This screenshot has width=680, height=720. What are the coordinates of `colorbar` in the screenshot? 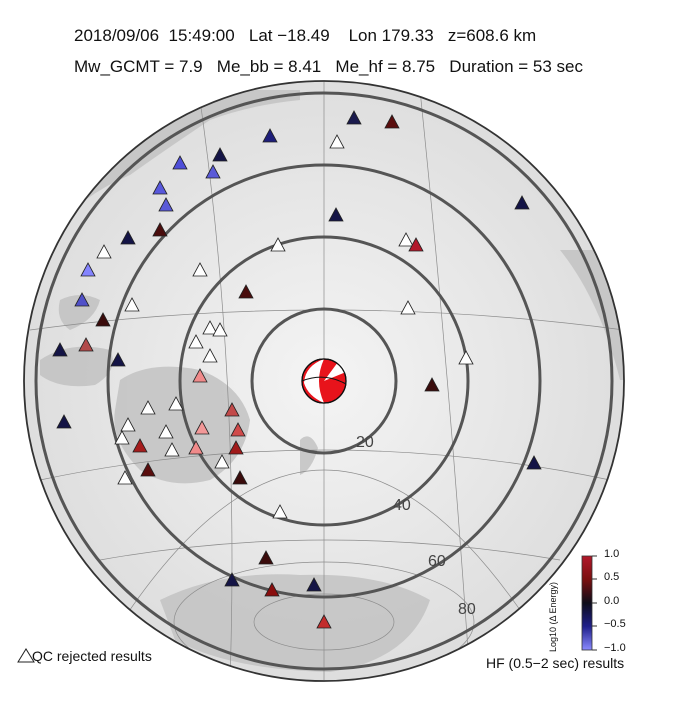 It's located at (589, 603).